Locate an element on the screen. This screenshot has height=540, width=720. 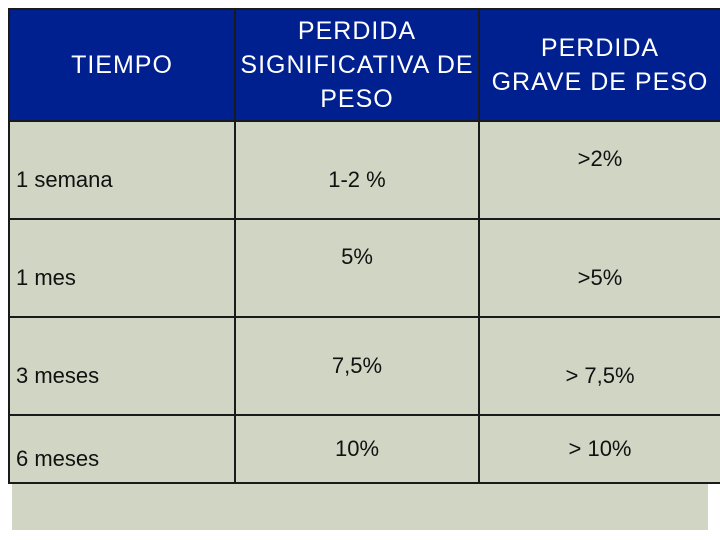
cell-tiempo: 1 semana is located at coordinates (122, 170).